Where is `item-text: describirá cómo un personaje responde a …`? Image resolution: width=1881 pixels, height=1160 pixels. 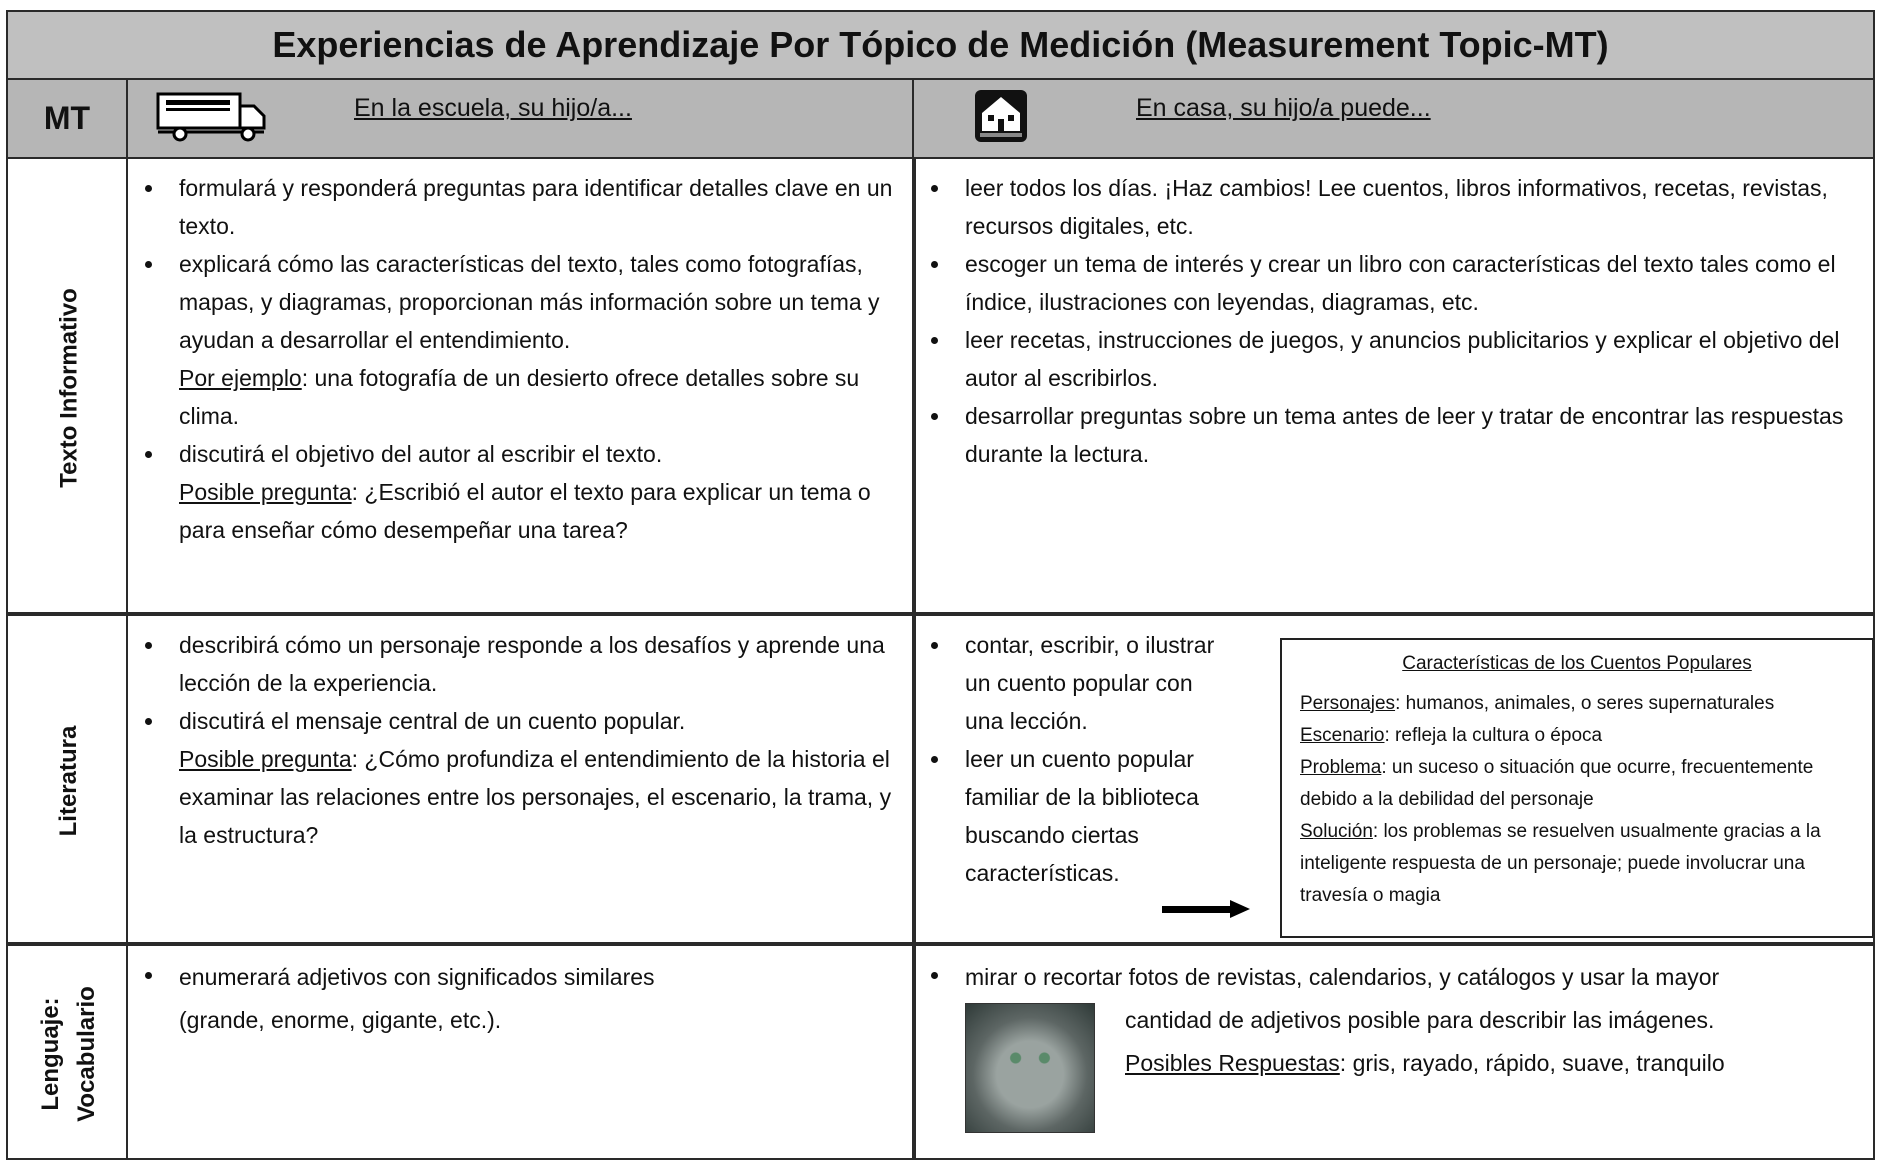 item-text: describirá cómo un personaje responde a … is located at coordinates (532, 664).